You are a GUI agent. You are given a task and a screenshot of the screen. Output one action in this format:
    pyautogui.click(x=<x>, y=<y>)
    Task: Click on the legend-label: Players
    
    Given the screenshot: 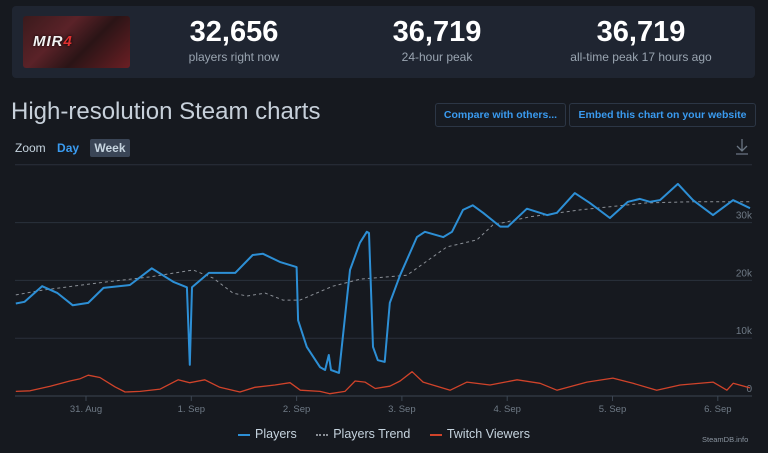 What is the action you would take?
    pyautogui.click(x=276, y=434)
    